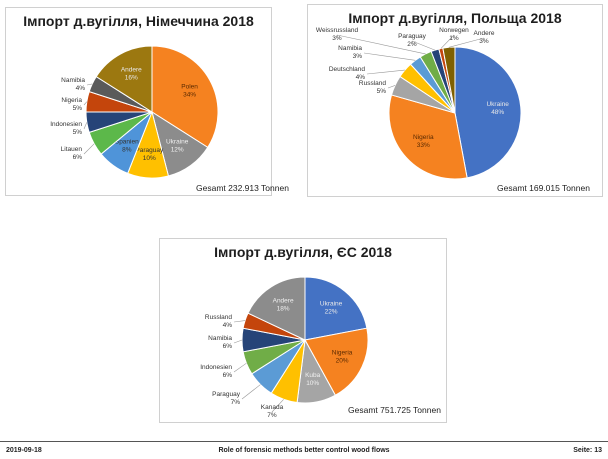 This screenshot has width=608, height=459. What do you see at coordinates (242, 188) in the screenshot?
I see `chart-total-germany: Gesamt 232.913 Tonnen` at bounding box center [242, 188].